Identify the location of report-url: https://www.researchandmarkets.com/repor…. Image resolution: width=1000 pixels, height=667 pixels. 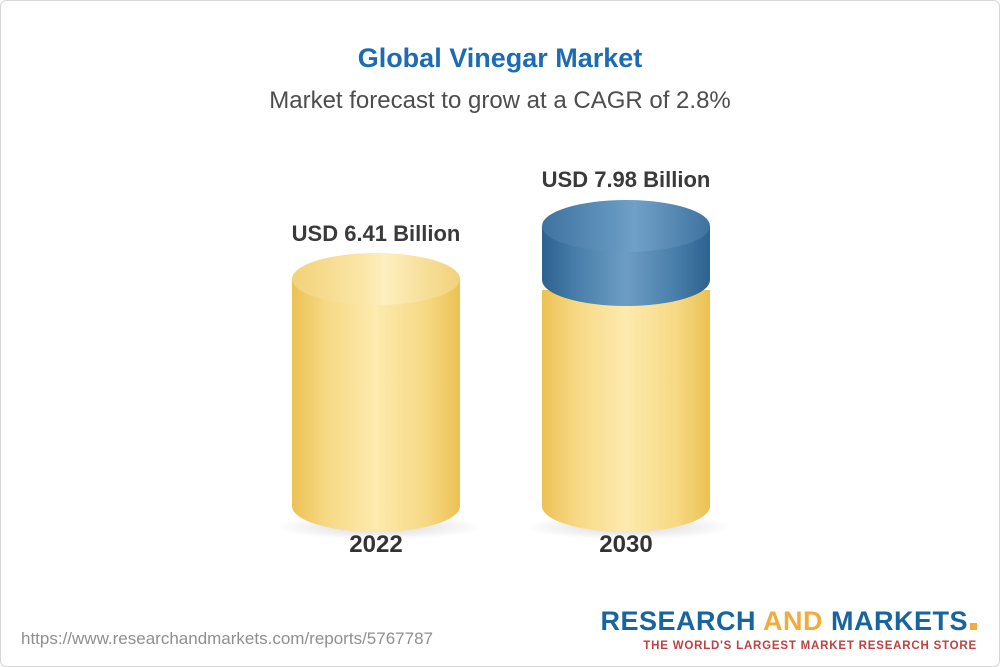
(227, 638).